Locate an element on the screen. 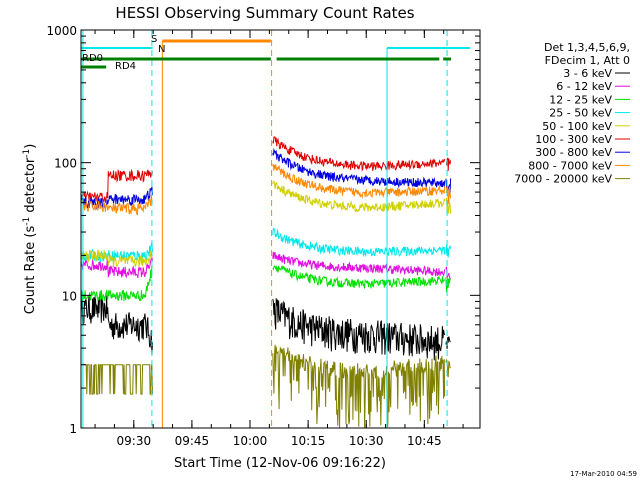 This screenshot has width=640, height=480. x-tick-label-1: 09:30 is located at coordinates (134, 441).